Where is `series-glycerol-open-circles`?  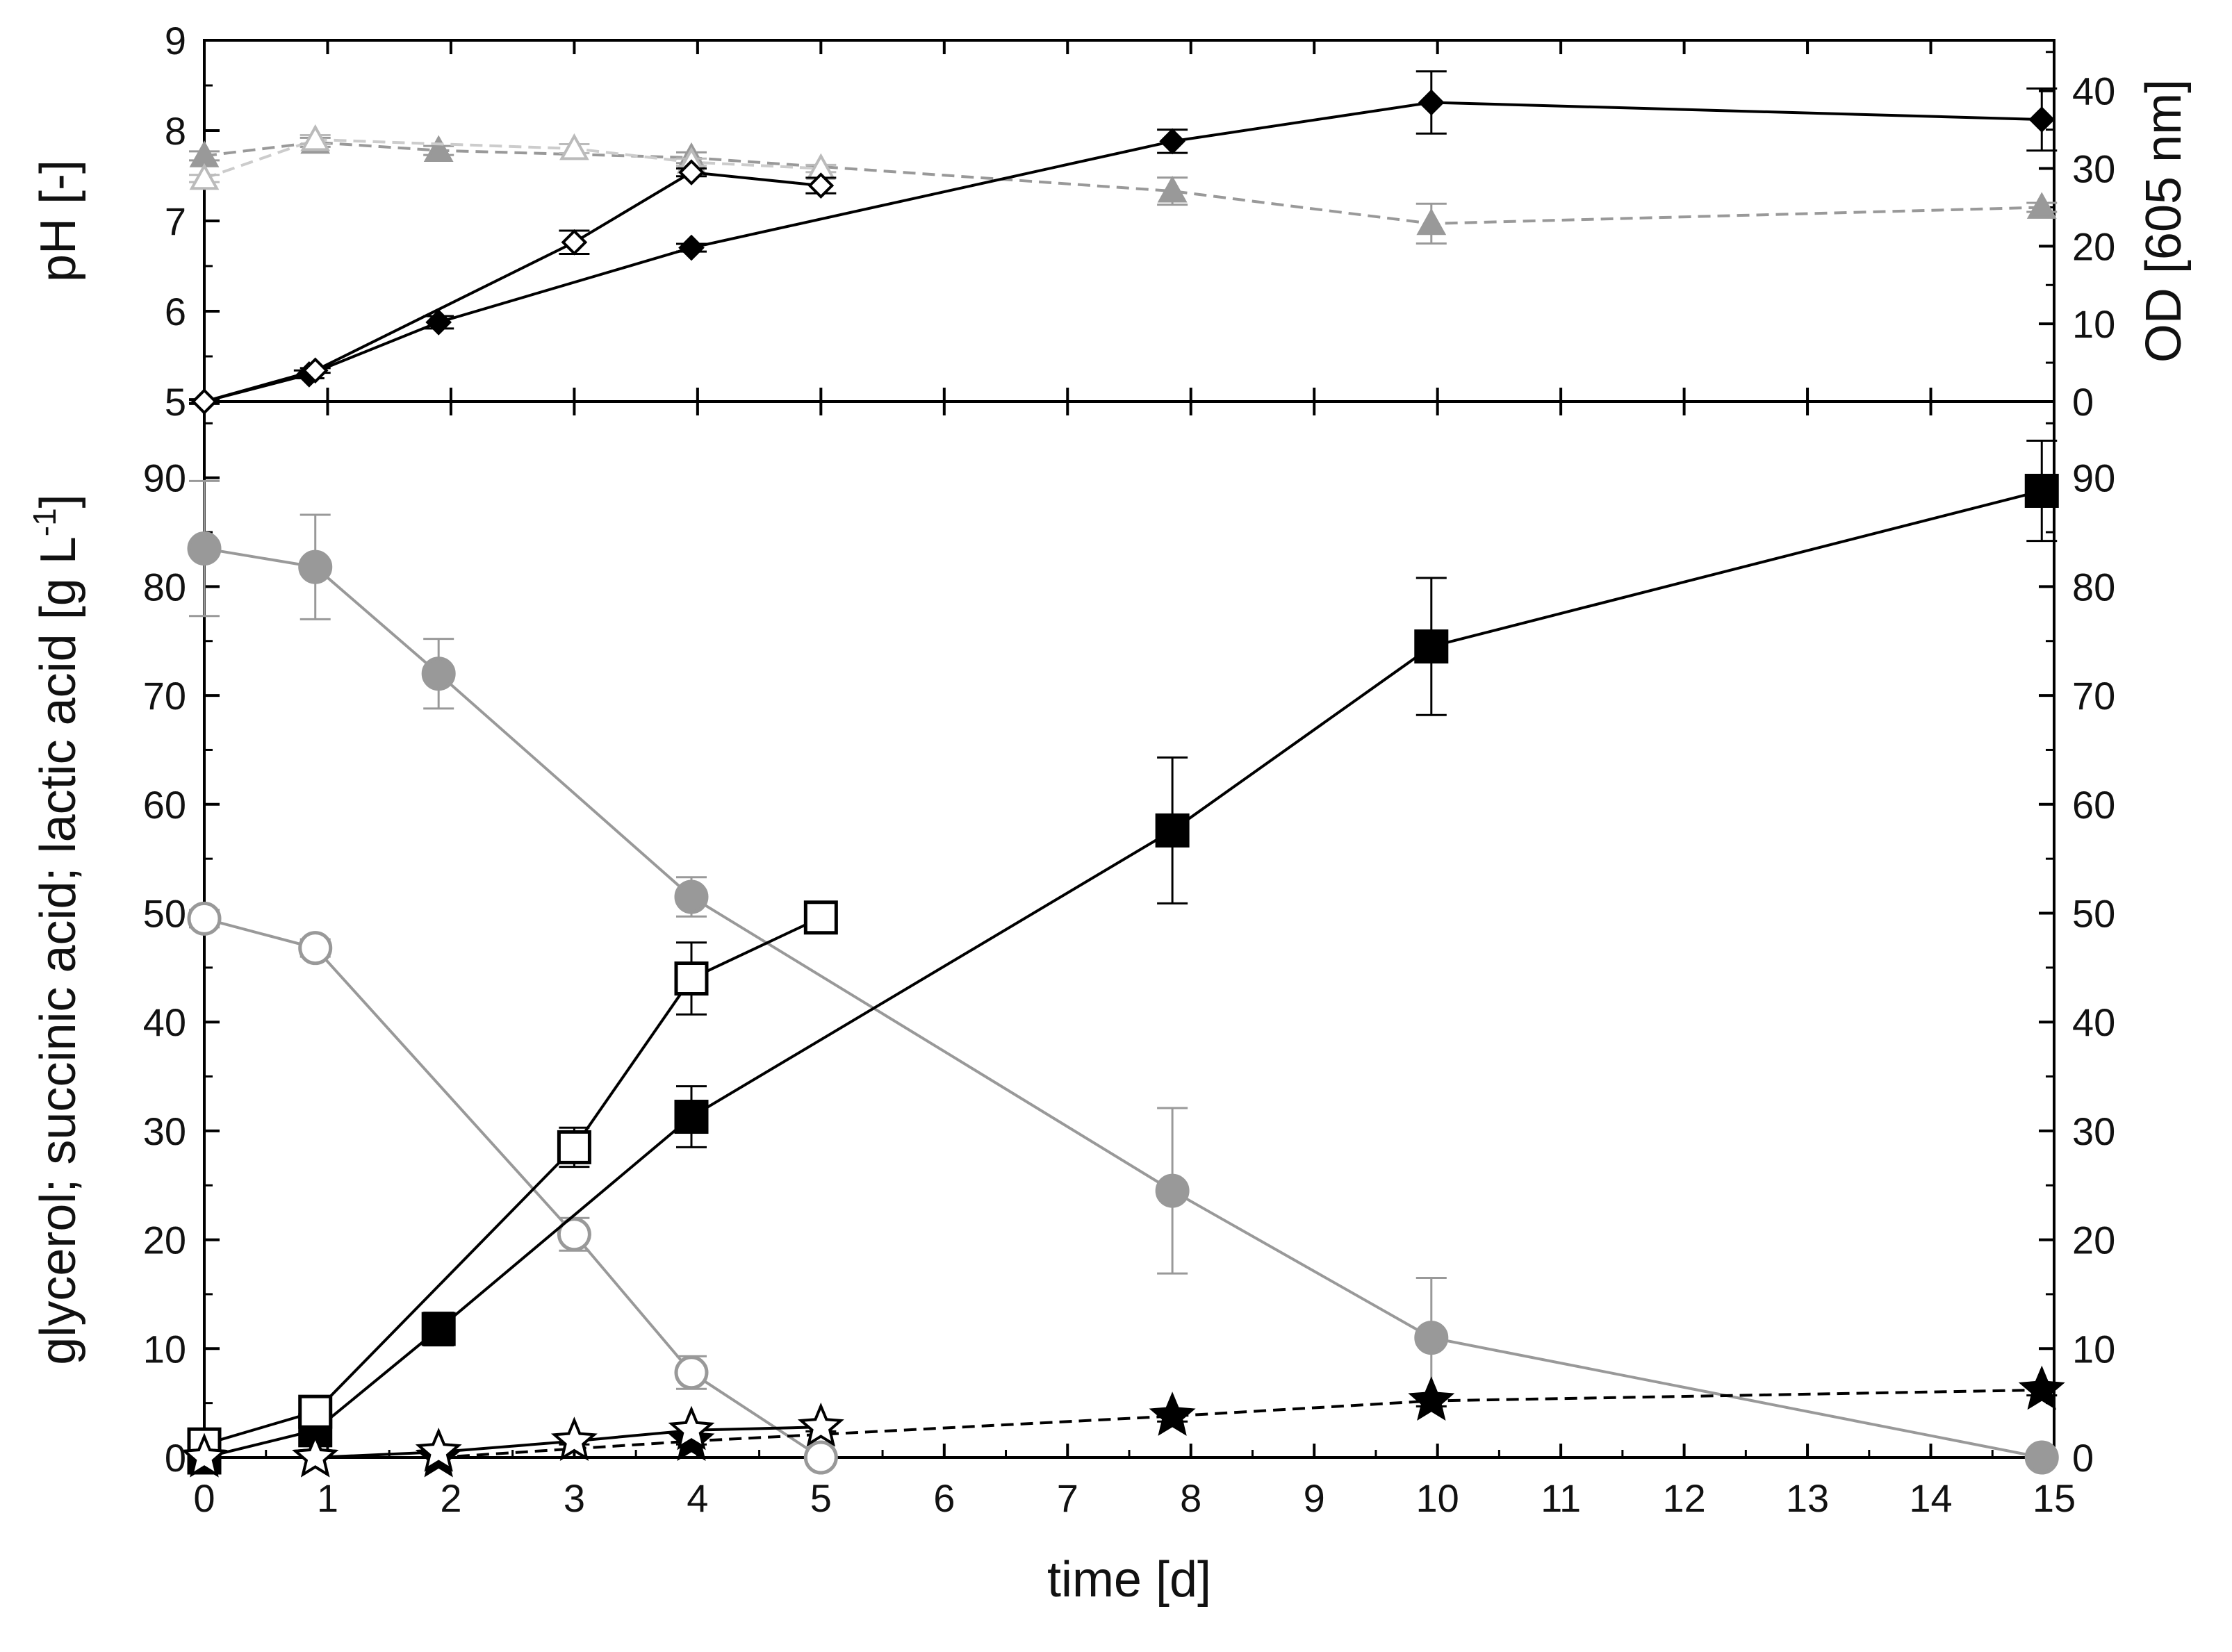 series-glycerol-open-circles is located at coordinates (512, 1188).